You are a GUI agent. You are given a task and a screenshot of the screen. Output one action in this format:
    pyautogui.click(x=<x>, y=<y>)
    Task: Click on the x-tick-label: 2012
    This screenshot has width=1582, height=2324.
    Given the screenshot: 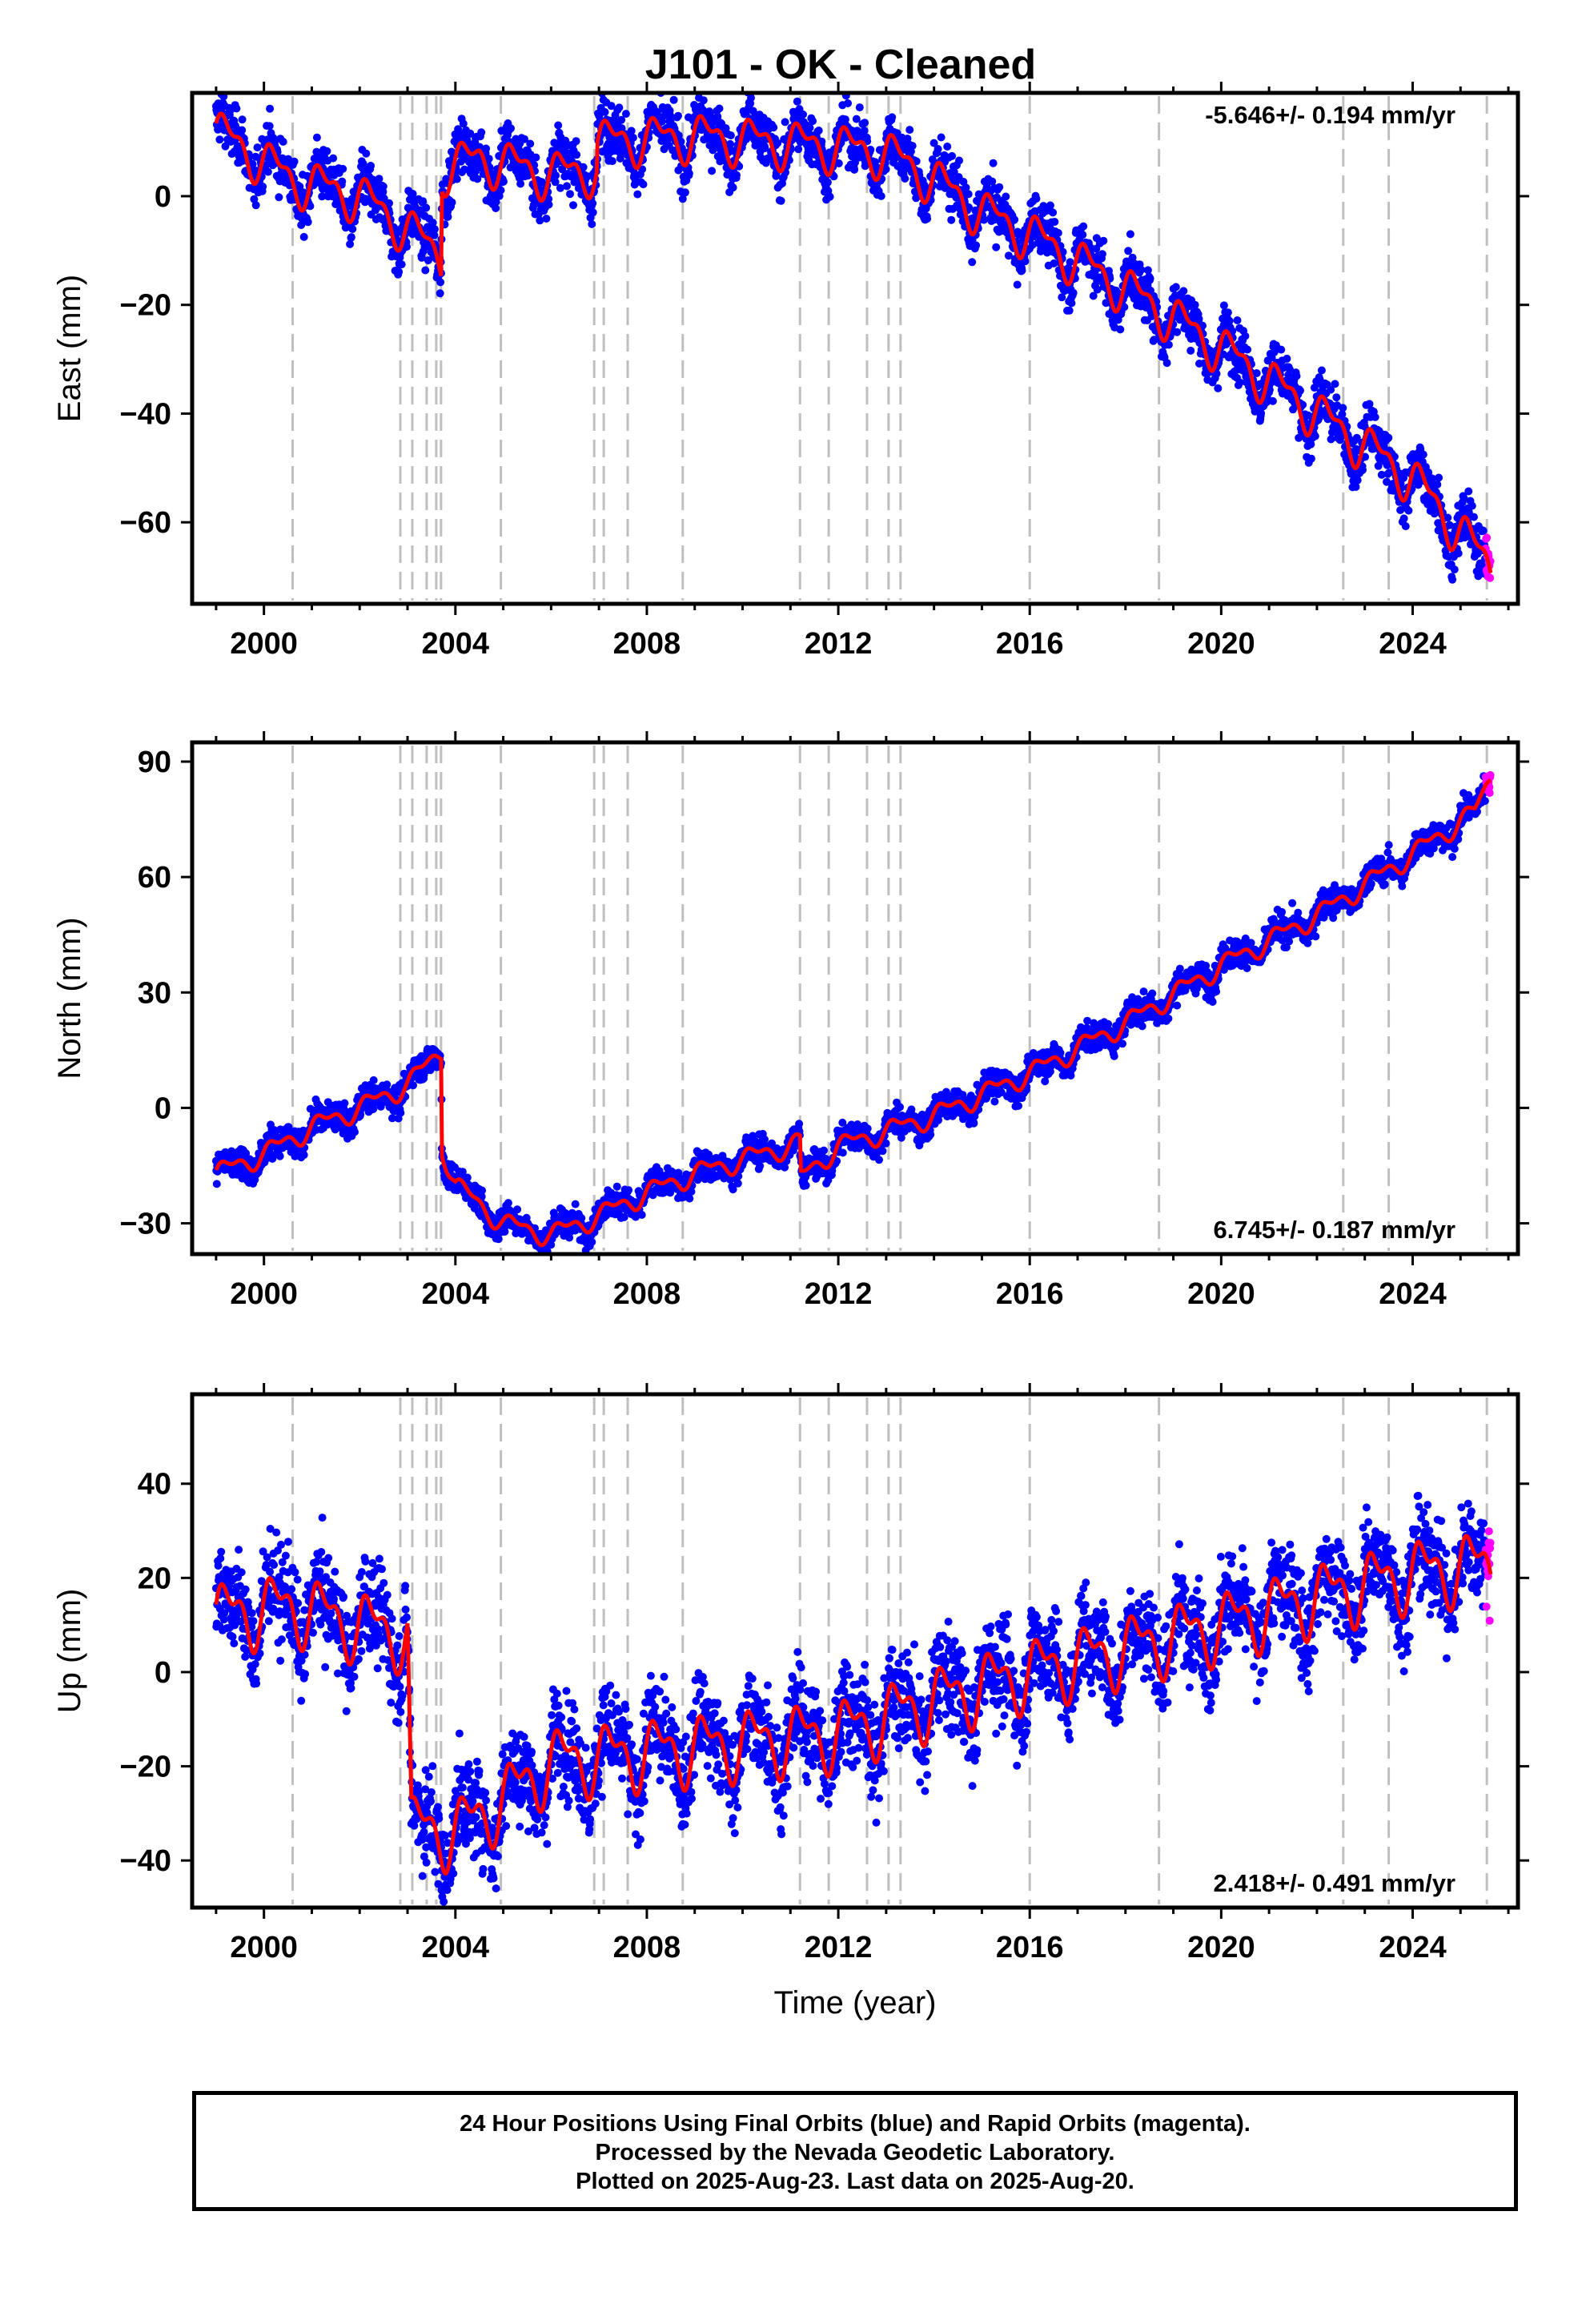 What is the action you would take?
    pyautogui.click(x=839, y=644)
    